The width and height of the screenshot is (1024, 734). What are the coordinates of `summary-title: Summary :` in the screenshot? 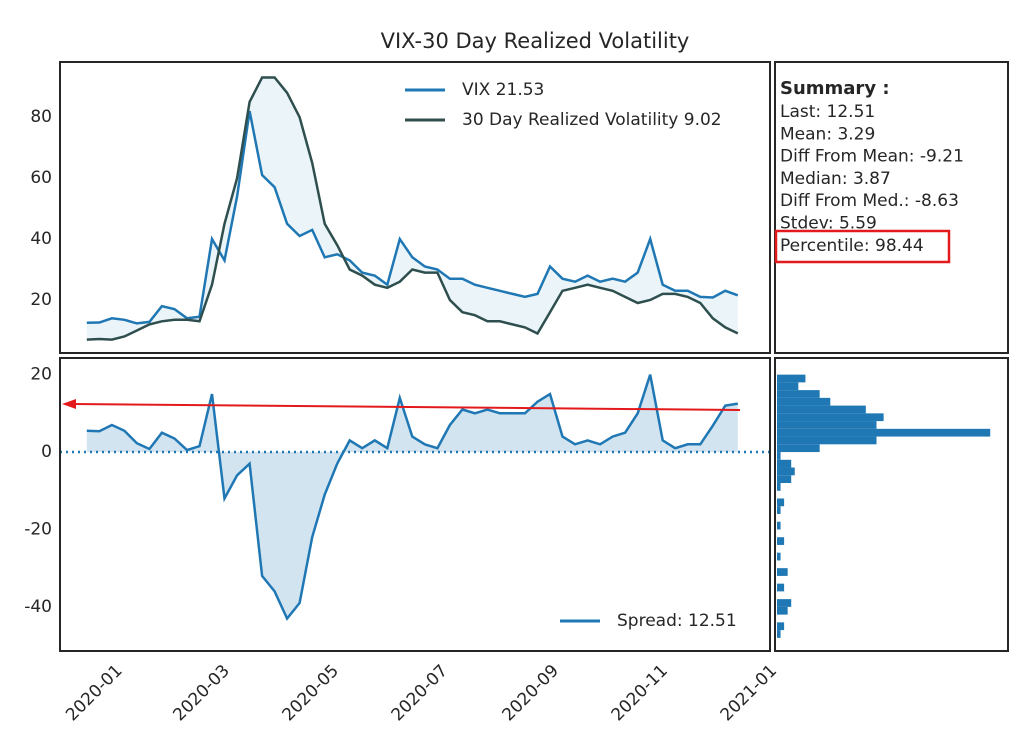 It's located at (835, 88).